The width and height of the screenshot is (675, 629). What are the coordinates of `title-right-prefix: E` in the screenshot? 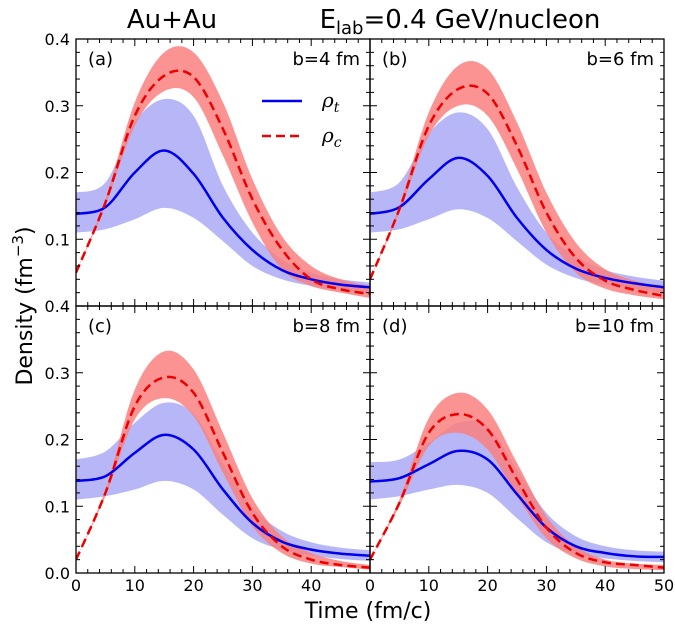 It's located at (328, 20).